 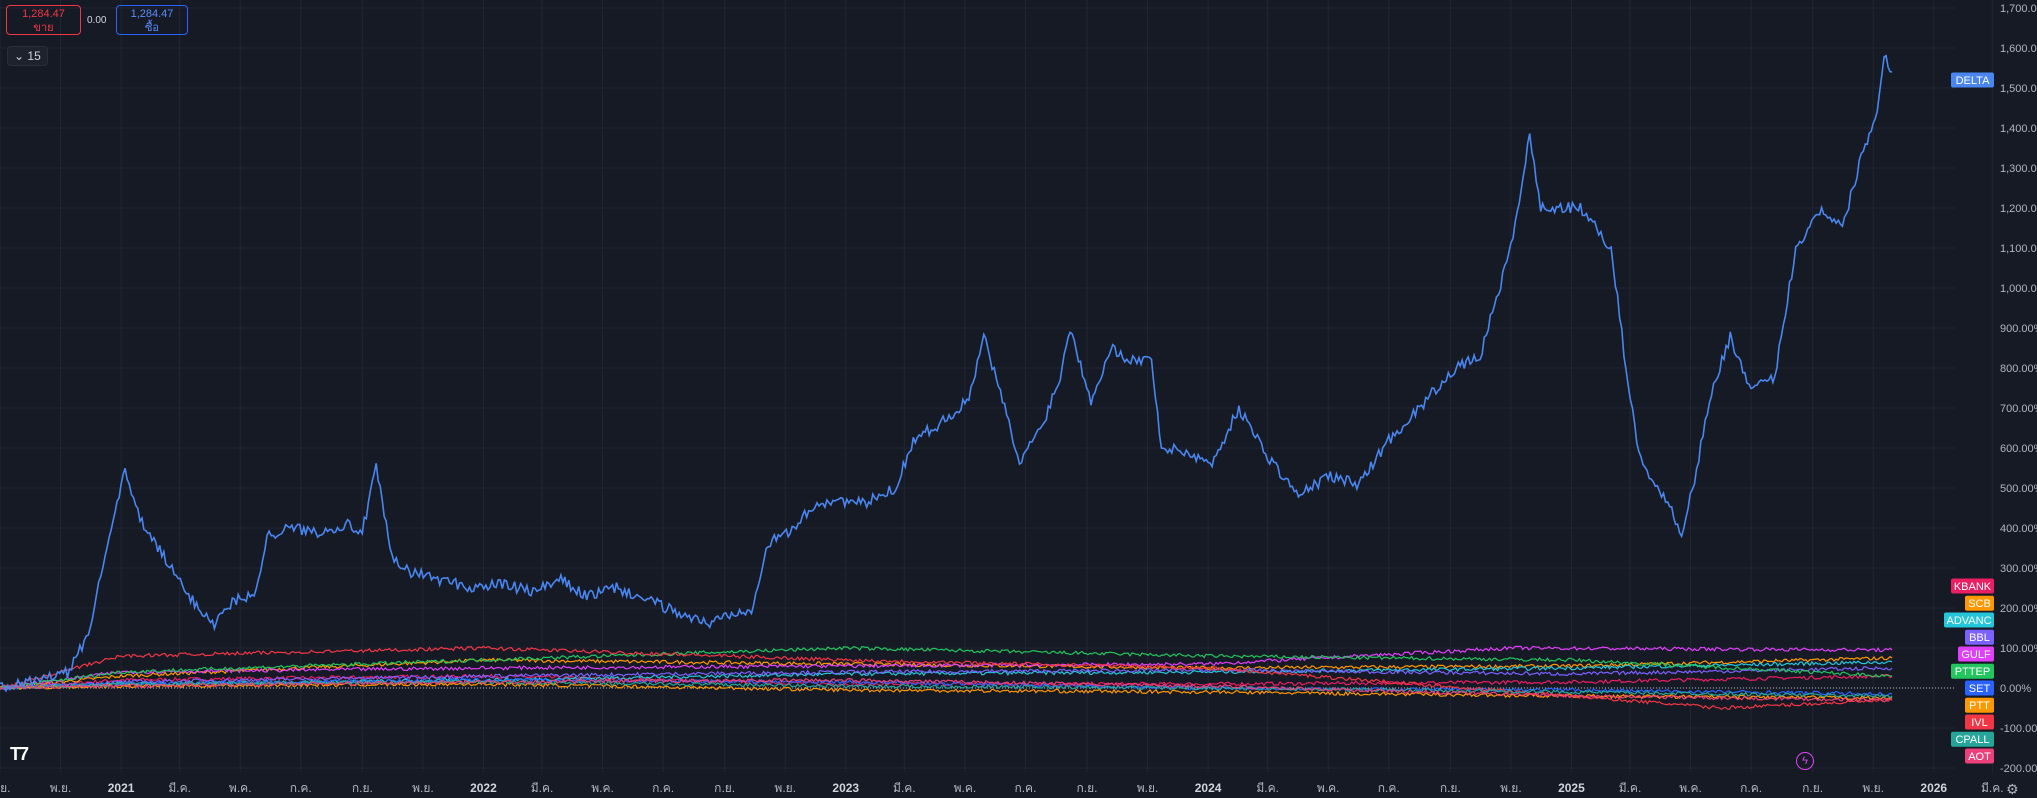 I want to click on series-tag-advanc: ADVANC, so click(x=1969, y=620).